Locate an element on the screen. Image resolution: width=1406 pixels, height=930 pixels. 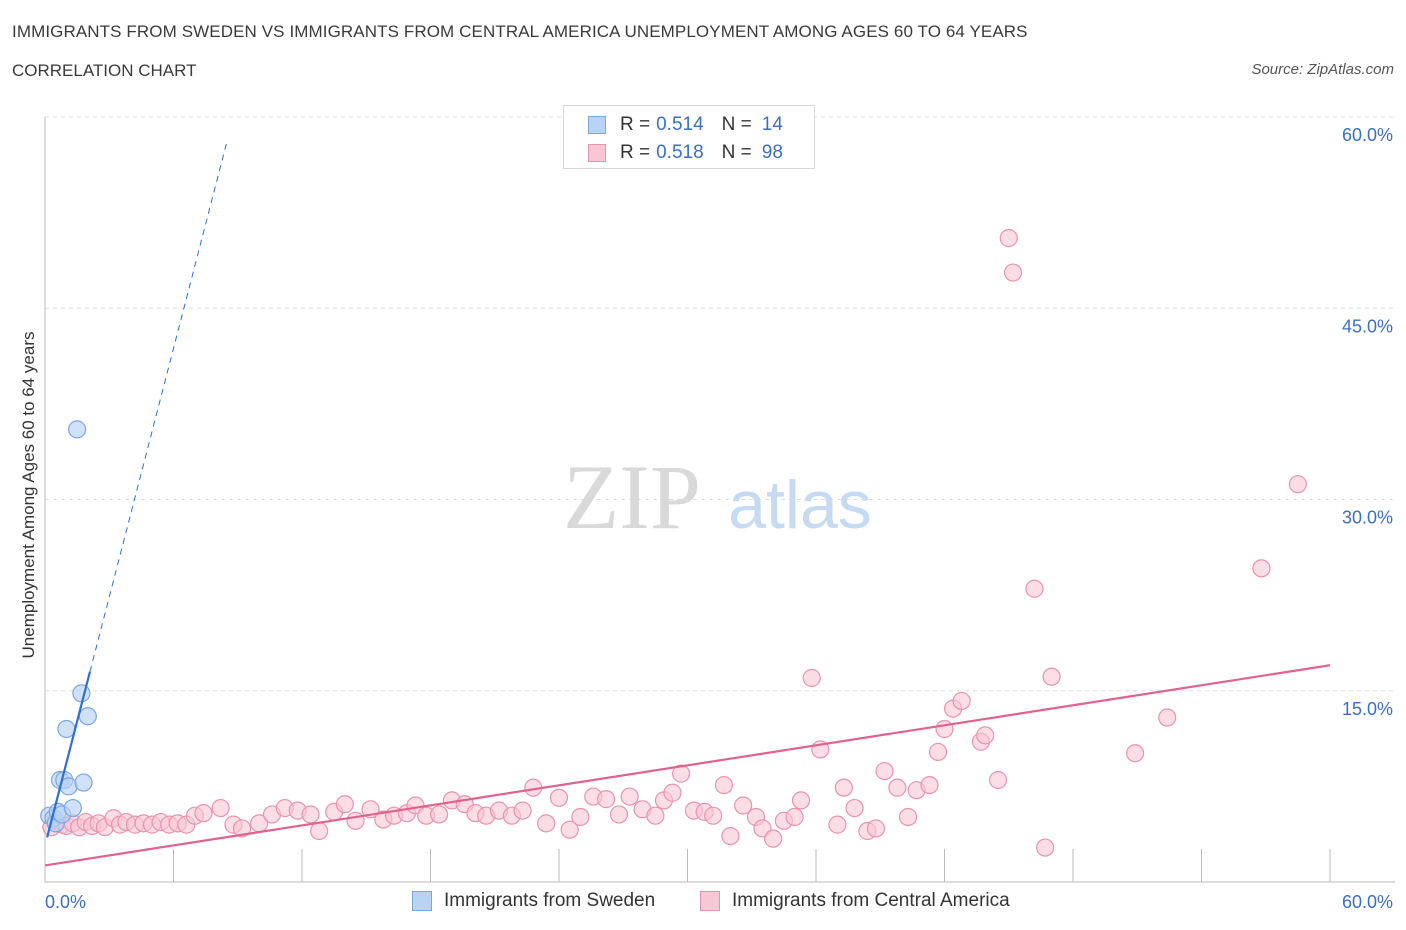
legend-row-sweden: R = 0.514 N = 14 is located at coordinates (685, 125).